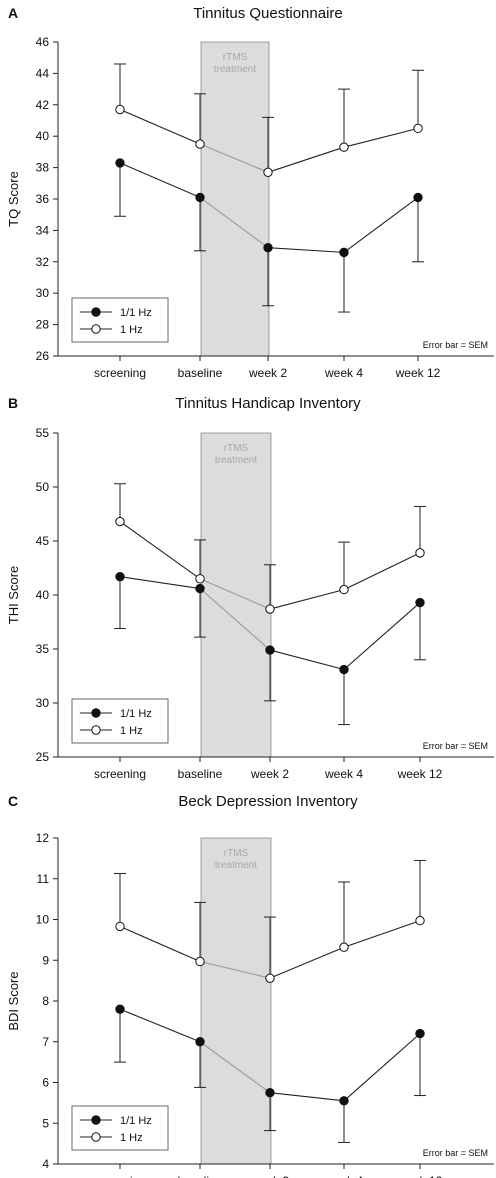 The image size is (496, 1178). What do you see at coordinates (200, 774) in the screenshot?
I see `x-tick-label: baseline` at bounding box center [200, 774].